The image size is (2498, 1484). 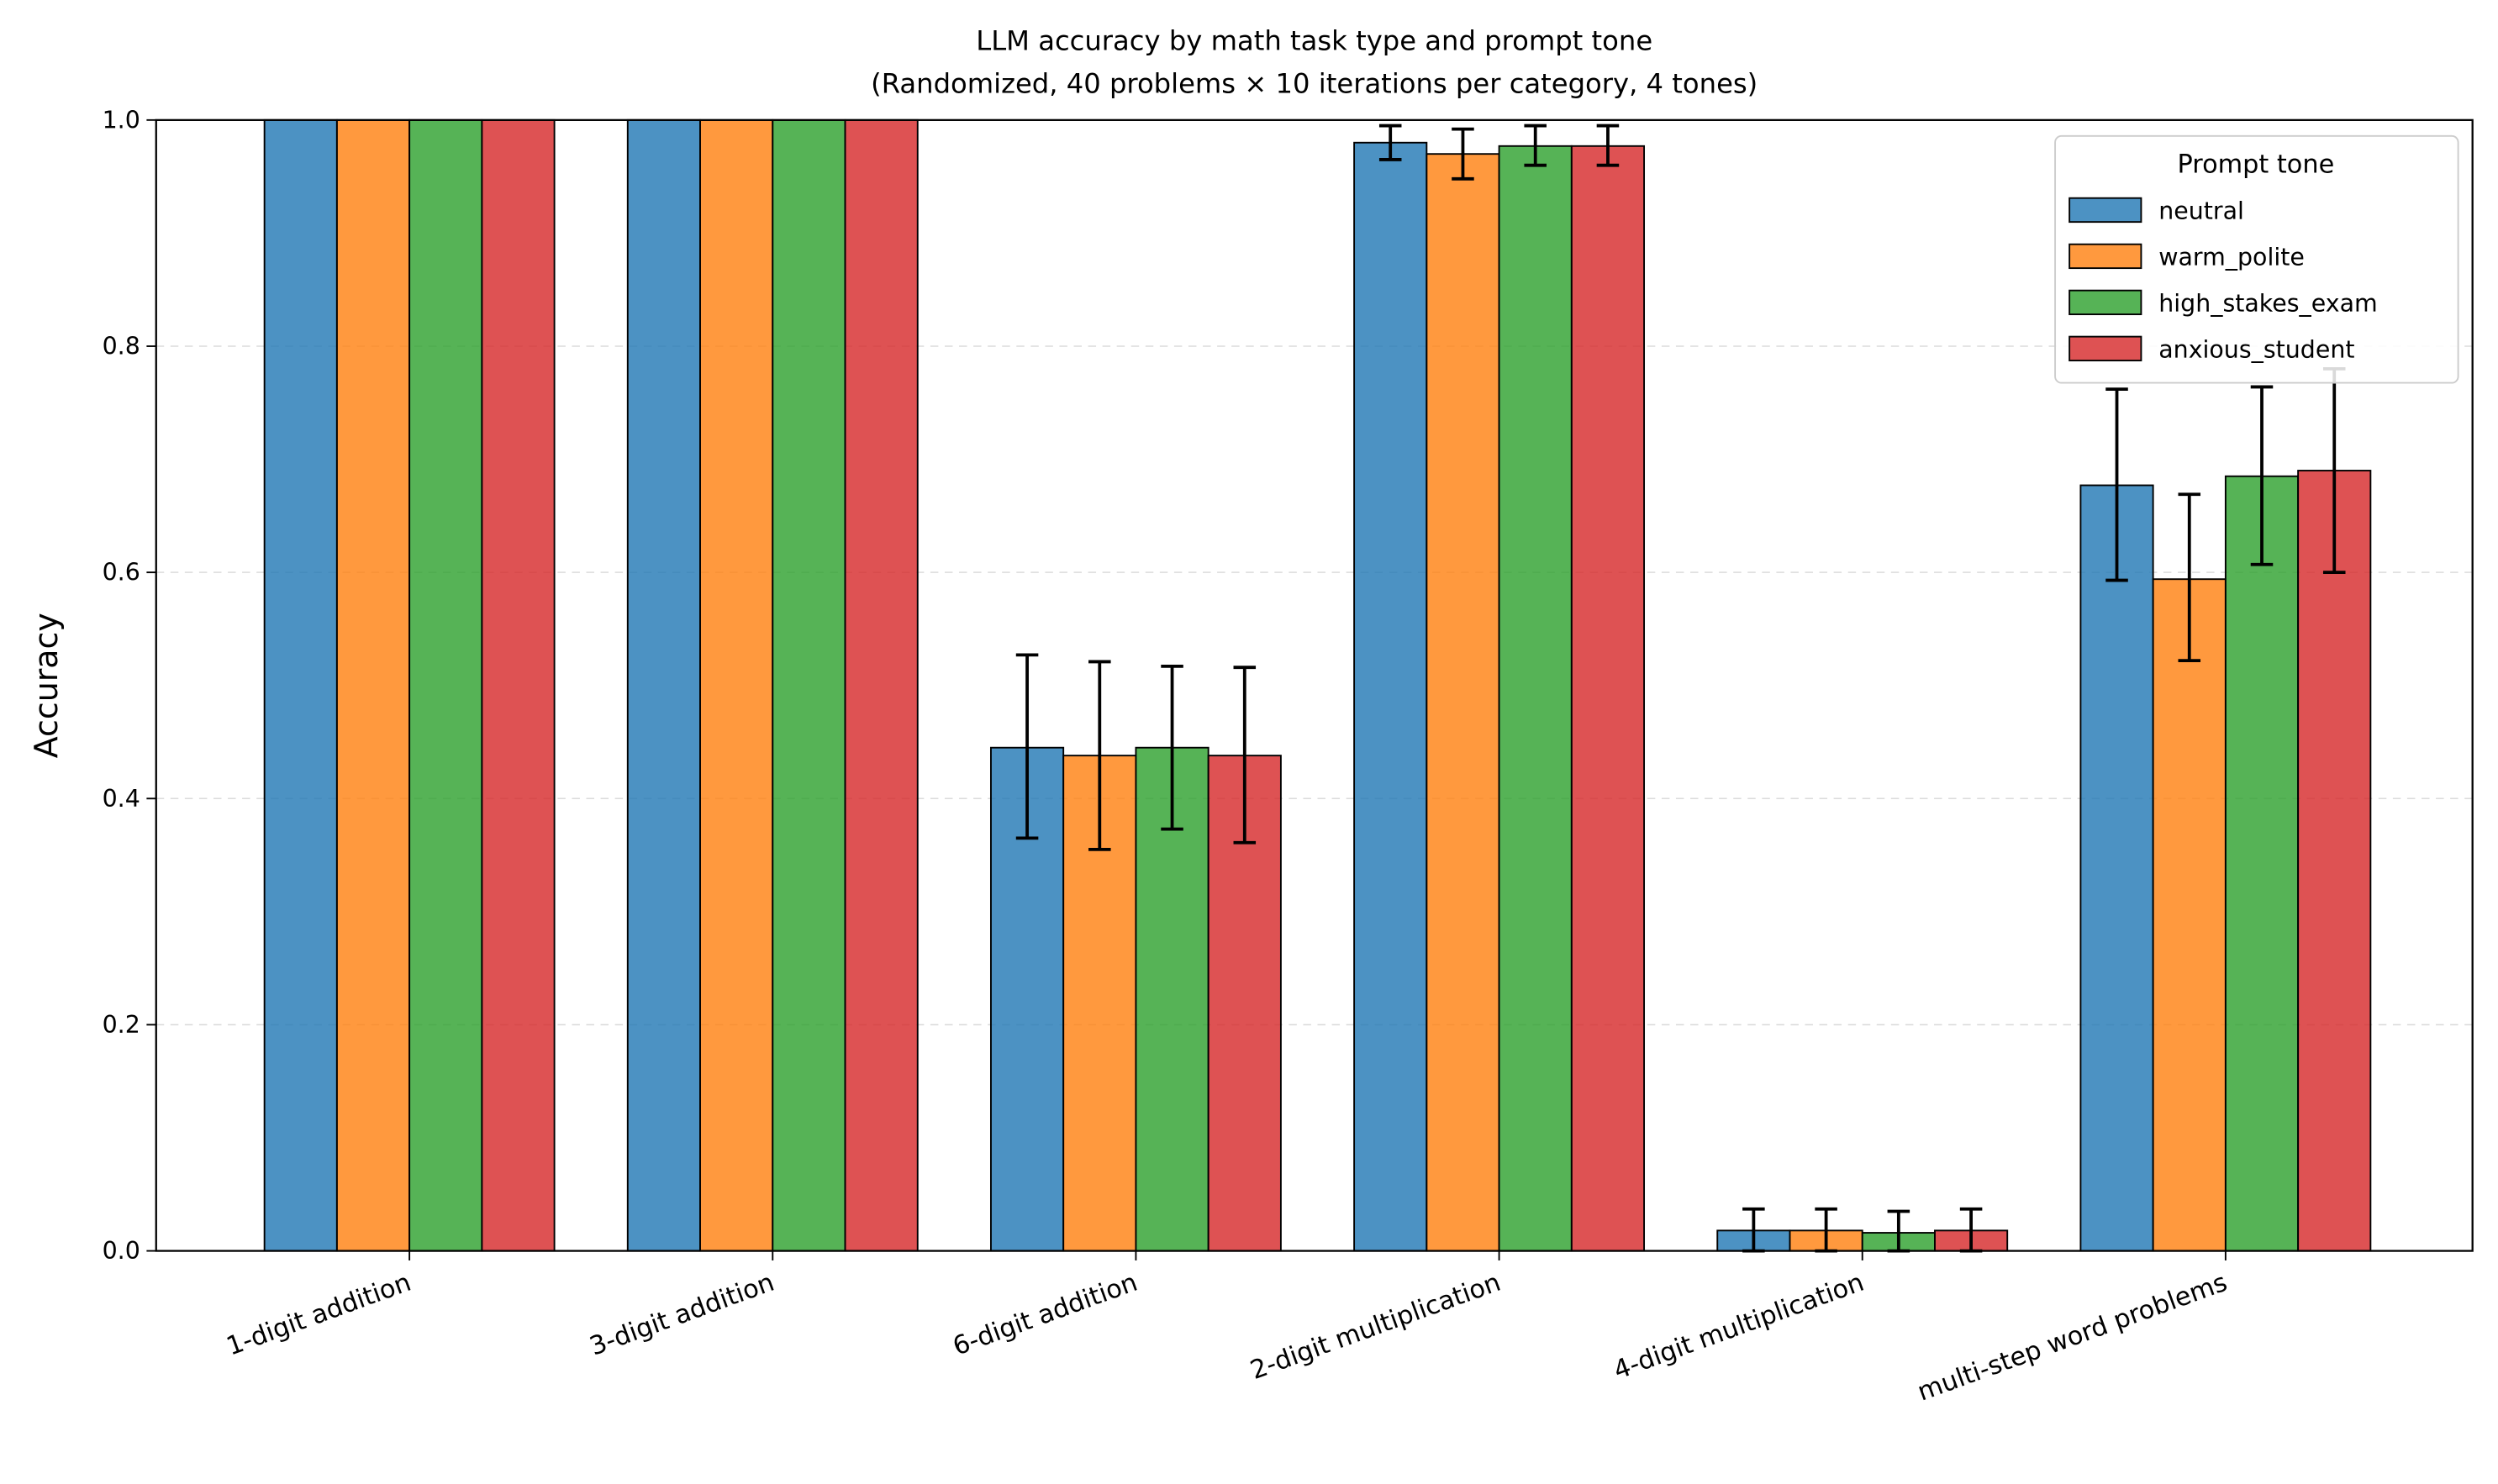 I want to click on x-tick-label: 2-digit multiplication, so click(x=1376, y=1327).